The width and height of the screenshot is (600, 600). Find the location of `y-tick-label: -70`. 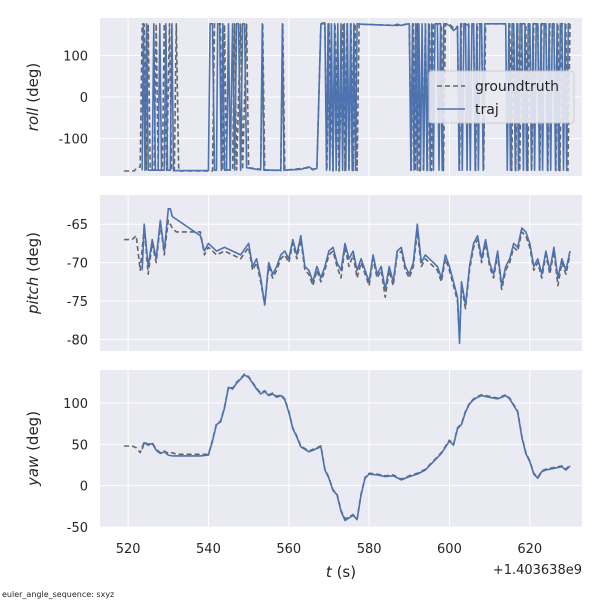

y-tick-label: -70 is located at coordinates (77, 264).